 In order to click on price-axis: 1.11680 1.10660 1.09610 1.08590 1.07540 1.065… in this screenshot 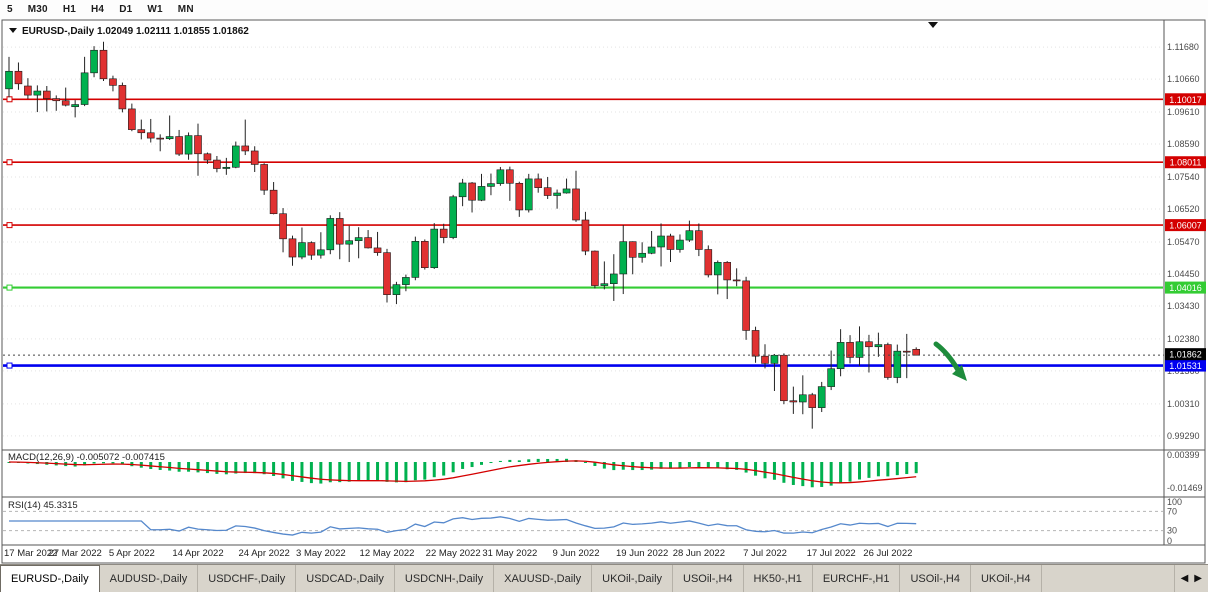, I will do `click(1184, 282)`.